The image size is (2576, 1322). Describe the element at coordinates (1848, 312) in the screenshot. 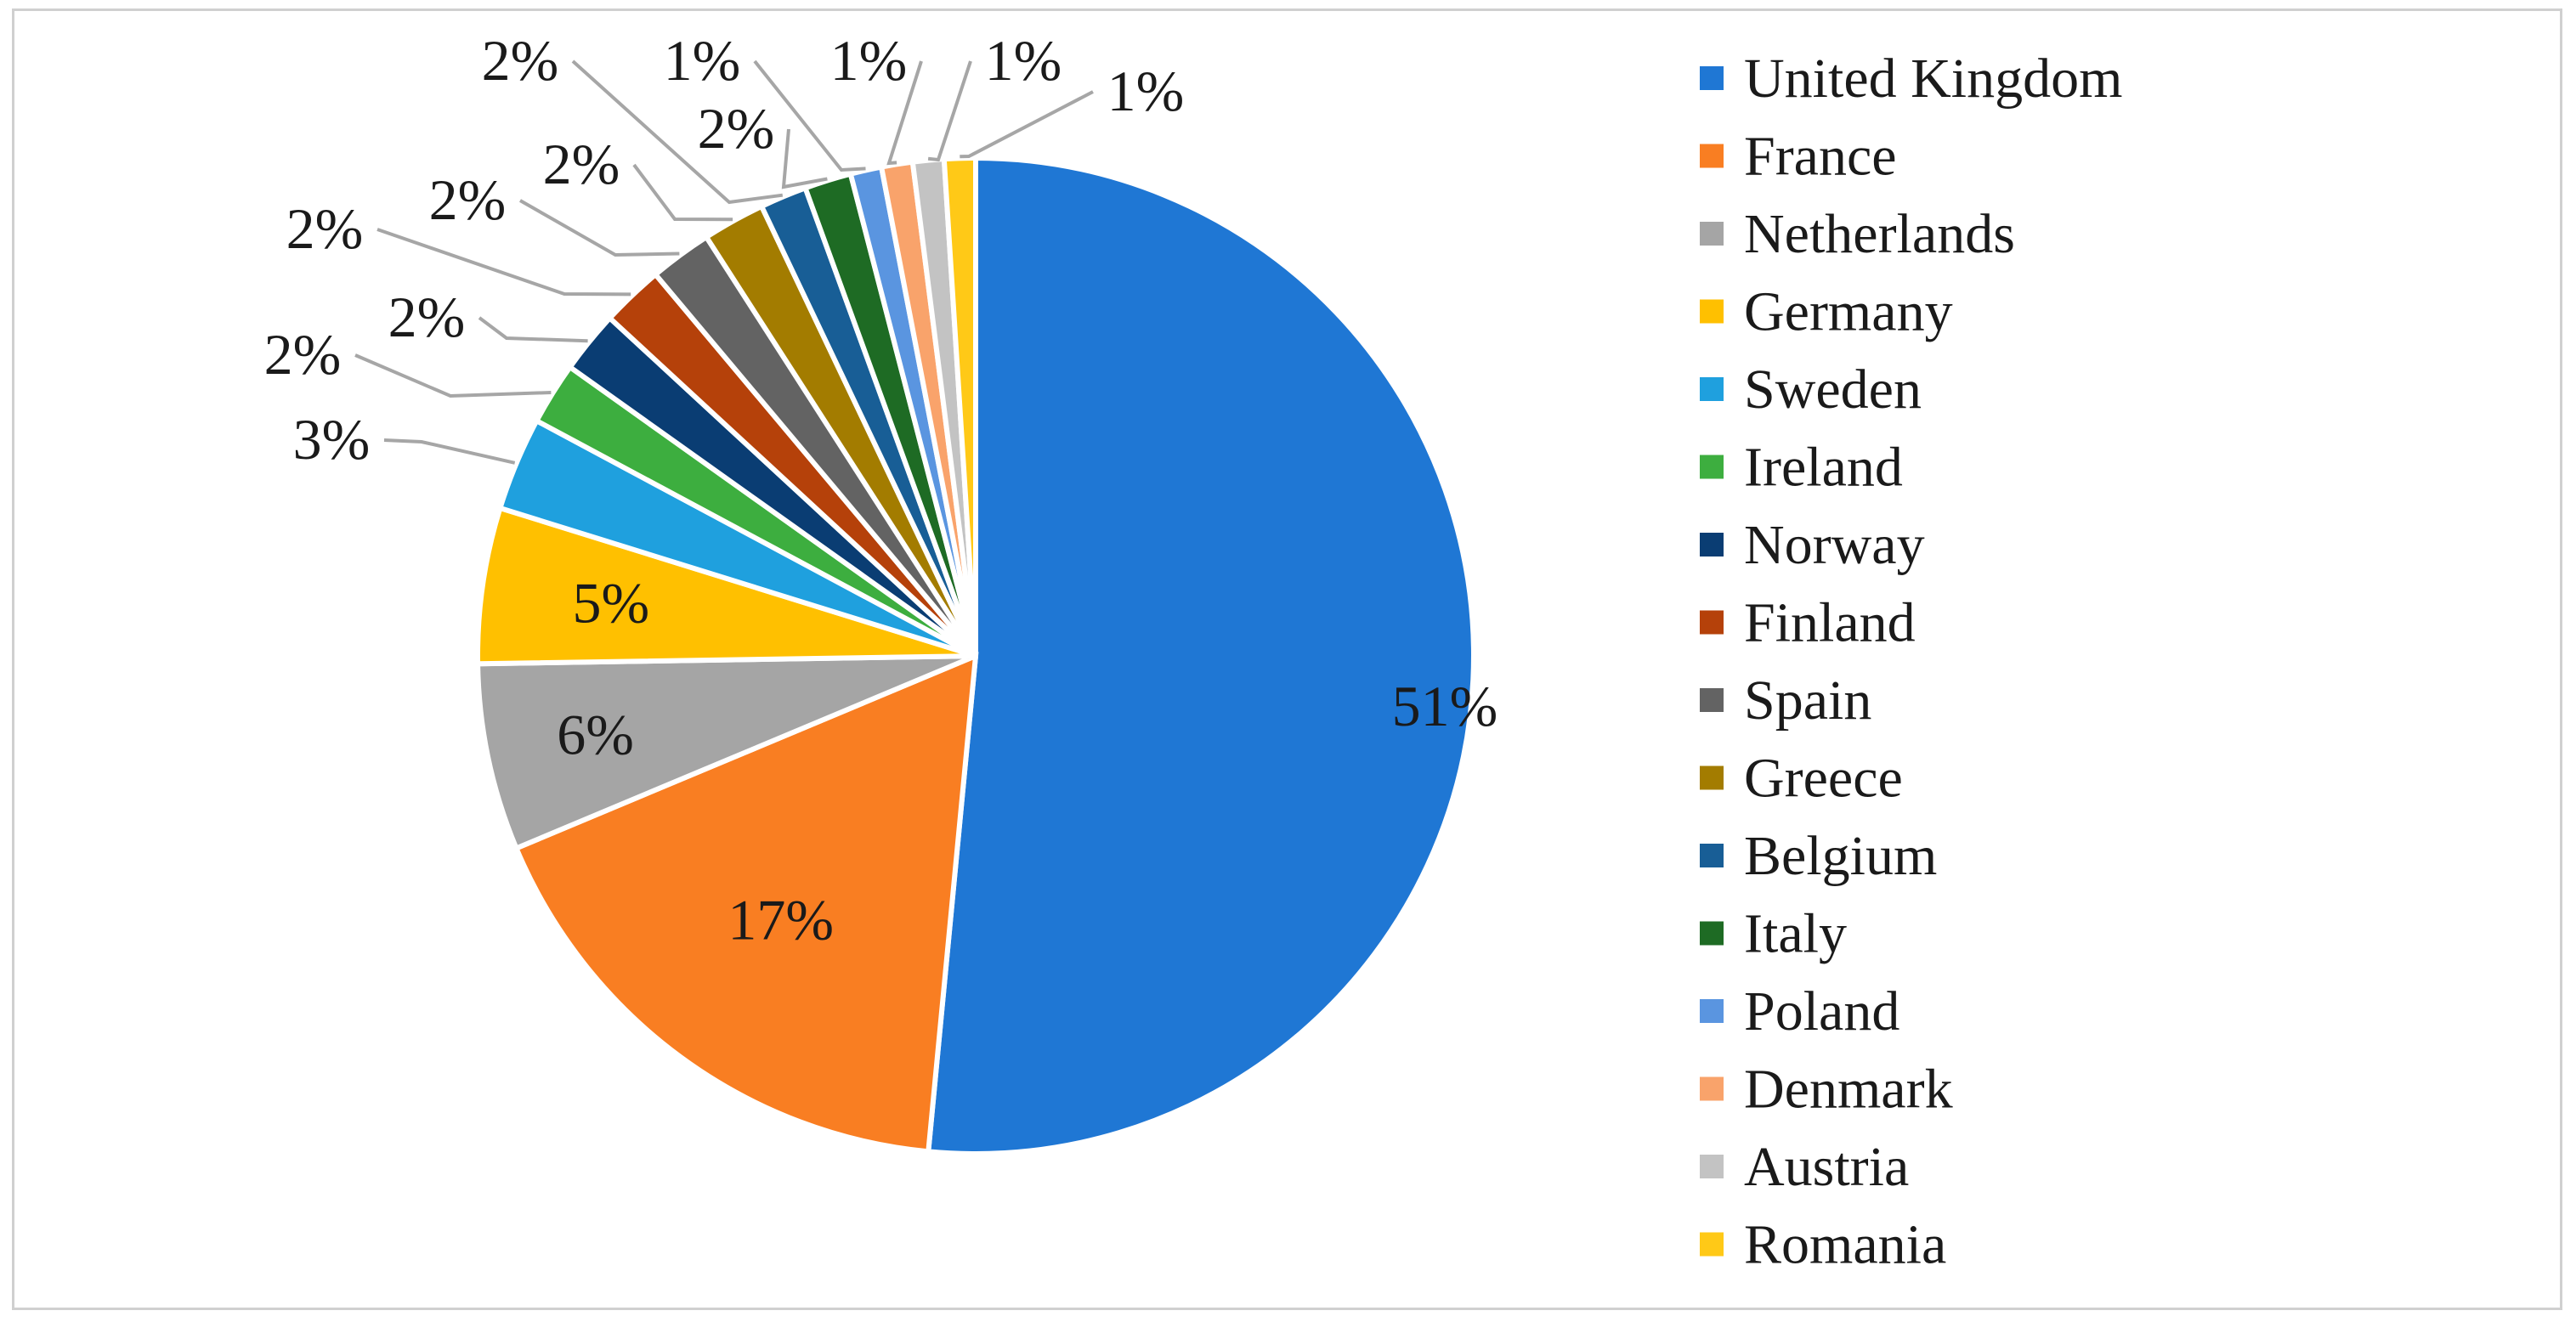

I see `legend-label: Germany` at that location.